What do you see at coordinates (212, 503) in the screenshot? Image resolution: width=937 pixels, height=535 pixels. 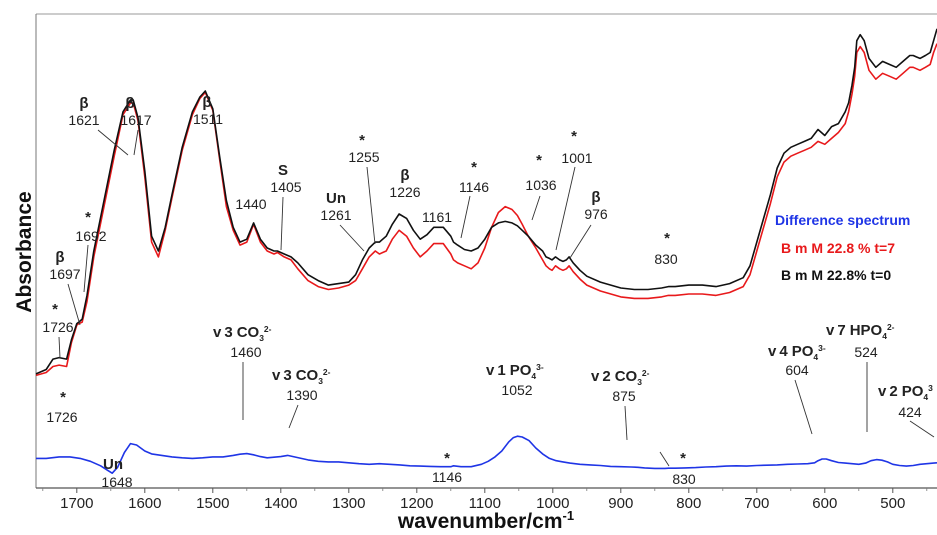 I see `x-tick-label: 1500` at bounding box center [212, 503].